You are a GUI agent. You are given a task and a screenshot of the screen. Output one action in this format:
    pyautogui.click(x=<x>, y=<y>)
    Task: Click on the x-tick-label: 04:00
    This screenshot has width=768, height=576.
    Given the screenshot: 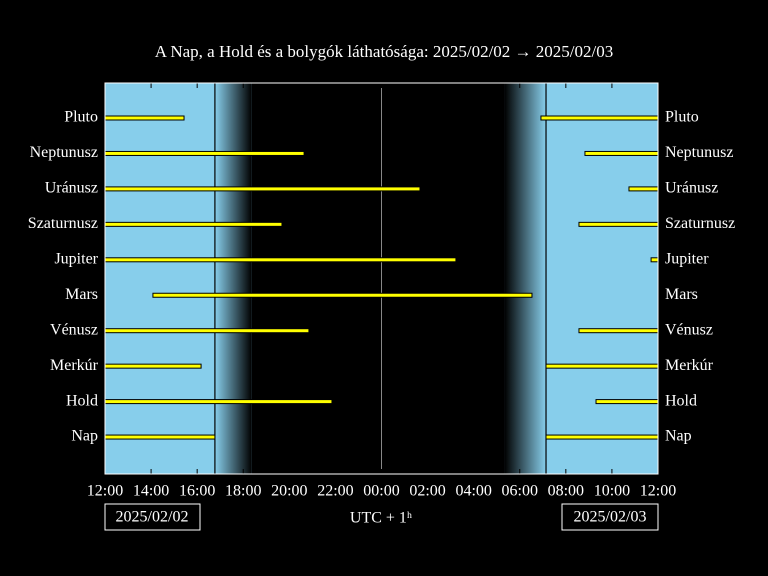 What is the action you would take?
    pyautogui.click(x=473, y=491)
    